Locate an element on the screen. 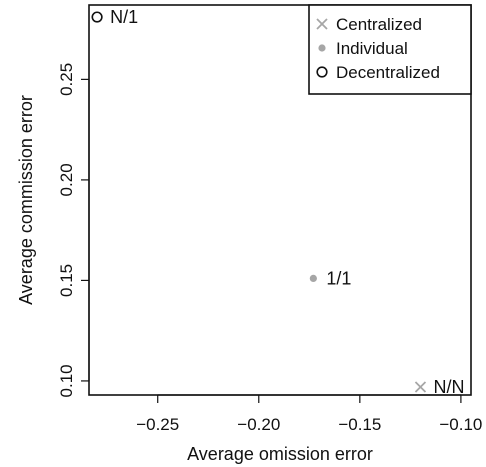  x-axis-title: Average omission error is located at coordinates (280, 454).